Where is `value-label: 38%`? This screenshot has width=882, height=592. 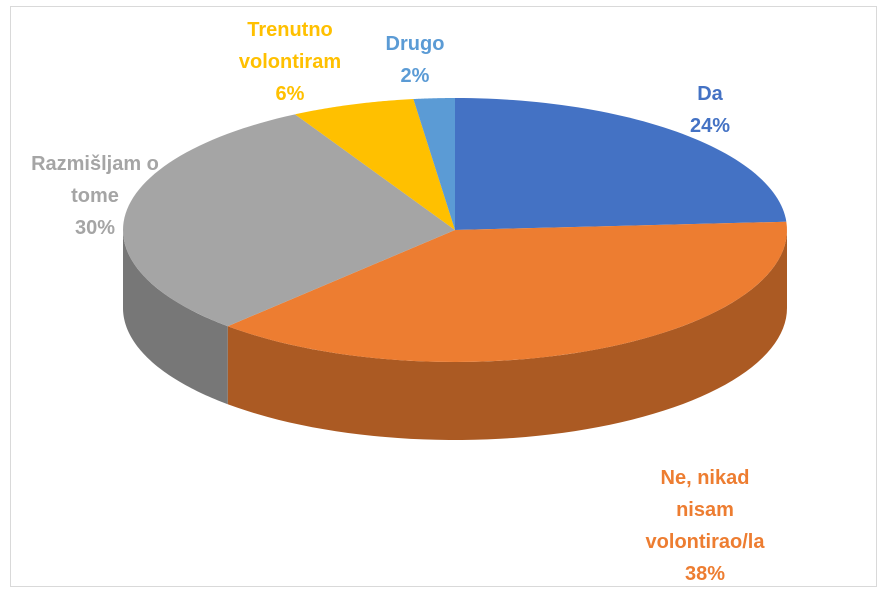 value-label: 38% is located at coordinates (705, 574).